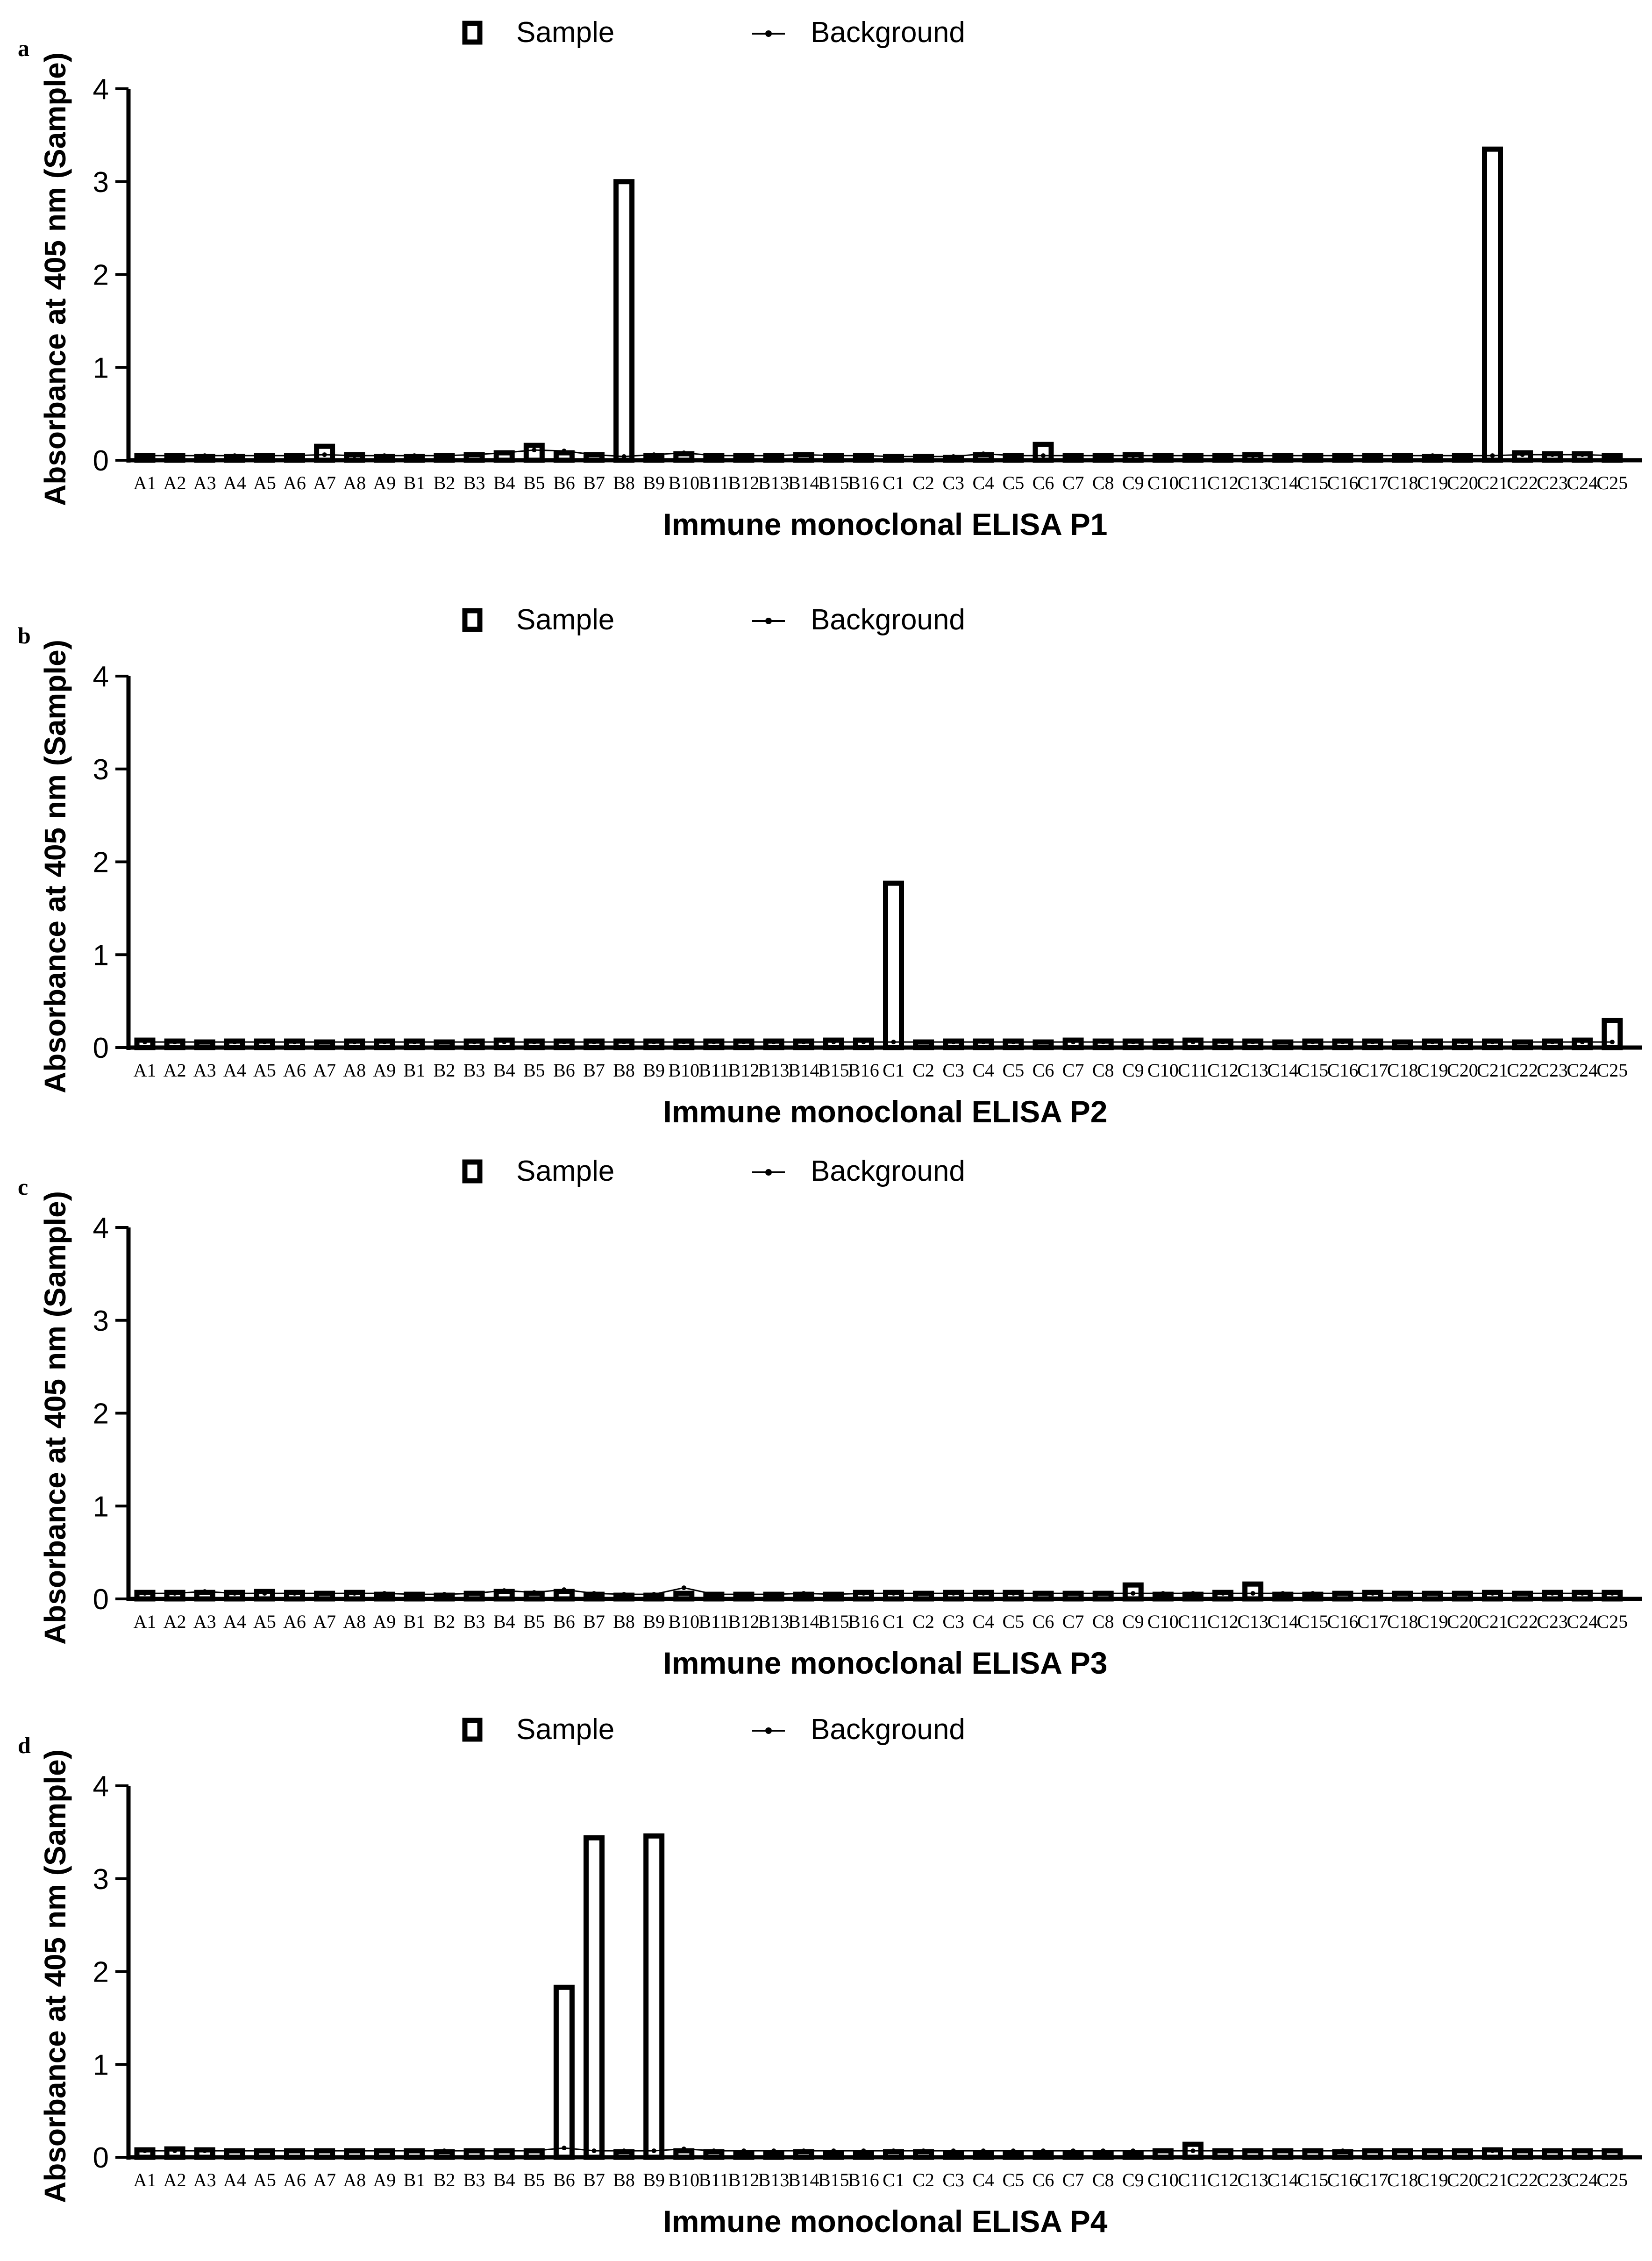 Image resolution: width=1652 pixels, height=2261 pixels. What do you see at coordinates (863, 1621) in the screenshot?
I see `x-tick-label: B16` at bounding box center [863, 1621].